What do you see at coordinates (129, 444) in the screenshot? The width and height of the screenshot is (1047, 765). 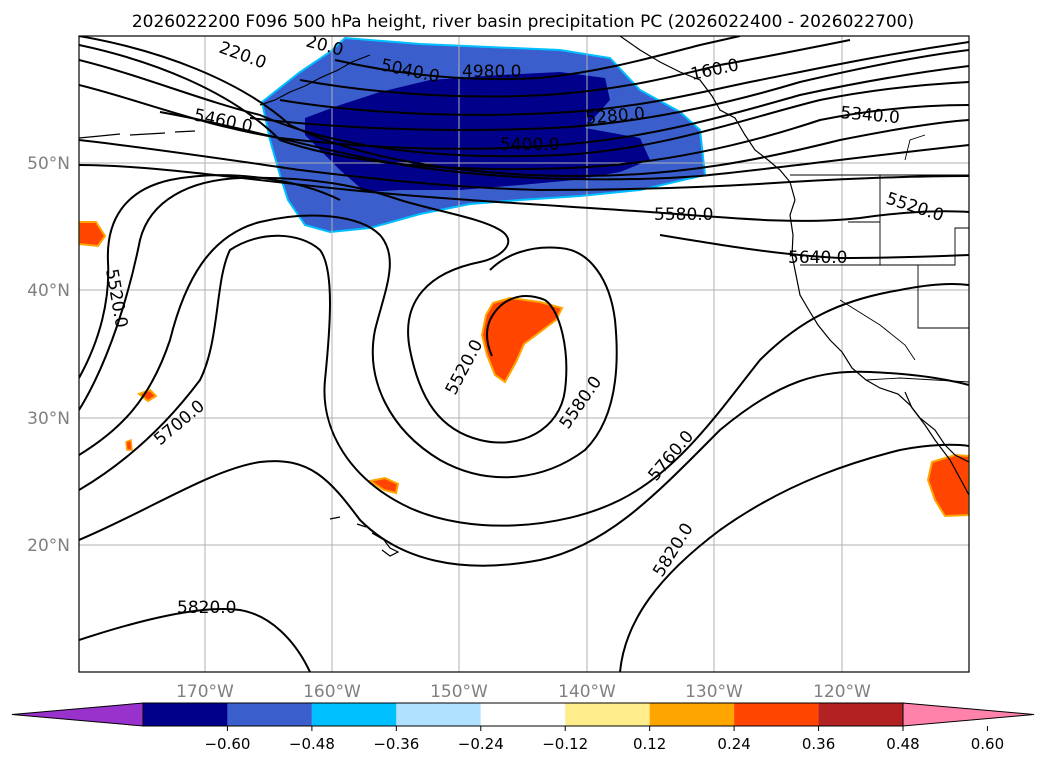 I see `positive-anomaly-tiny` at bounding box center [129, 444].